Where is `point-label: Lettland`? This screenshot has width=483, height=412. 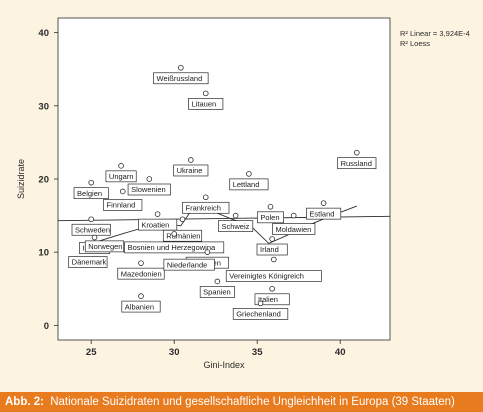 point-label: Lettland is located at coordinates (246, 184).